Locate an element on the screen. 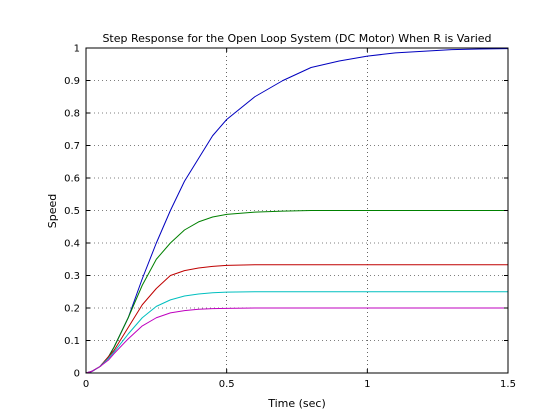 Image resolution: width=560 pixels, height=420 pixels. y-tick-label: 0.8 is located at coordinates (72, 114).